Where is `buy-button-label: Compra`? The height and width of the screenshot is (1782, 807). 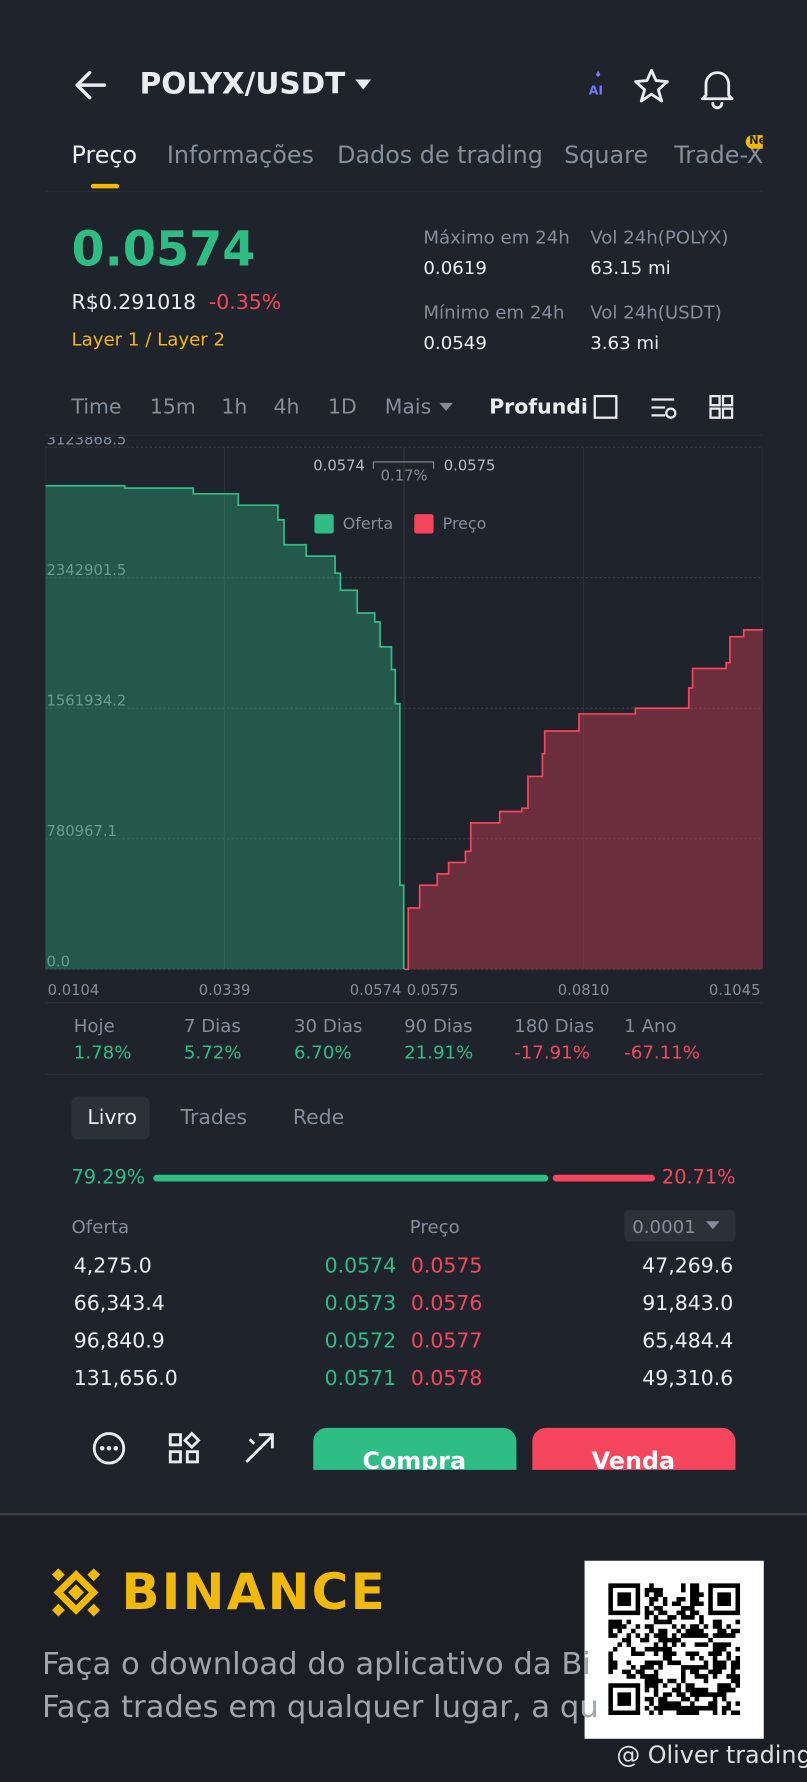 buy-button-label: Compra is located at coordinates (414, 1458).